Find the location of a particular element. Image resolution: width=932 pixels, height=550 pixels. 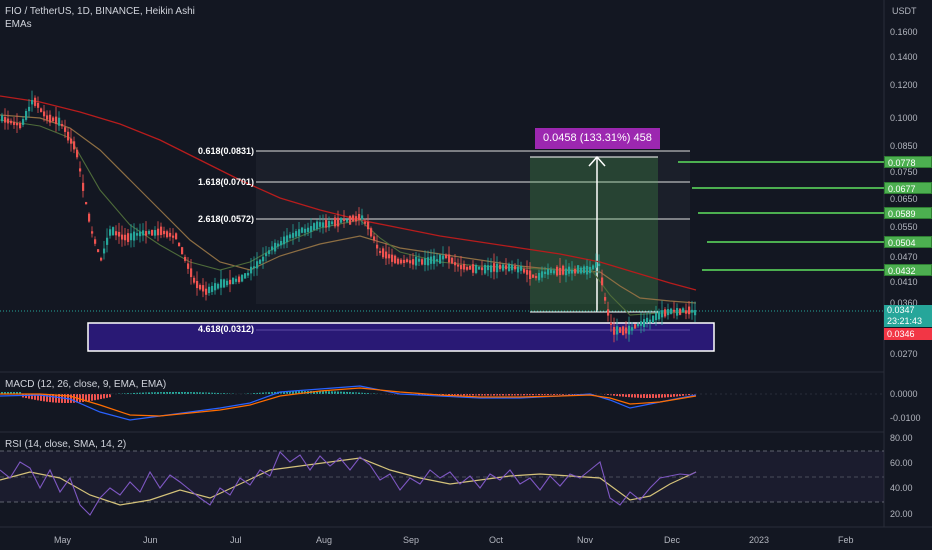

fib-label: 0.618(0.0831) is located at coordinates (226, 151).